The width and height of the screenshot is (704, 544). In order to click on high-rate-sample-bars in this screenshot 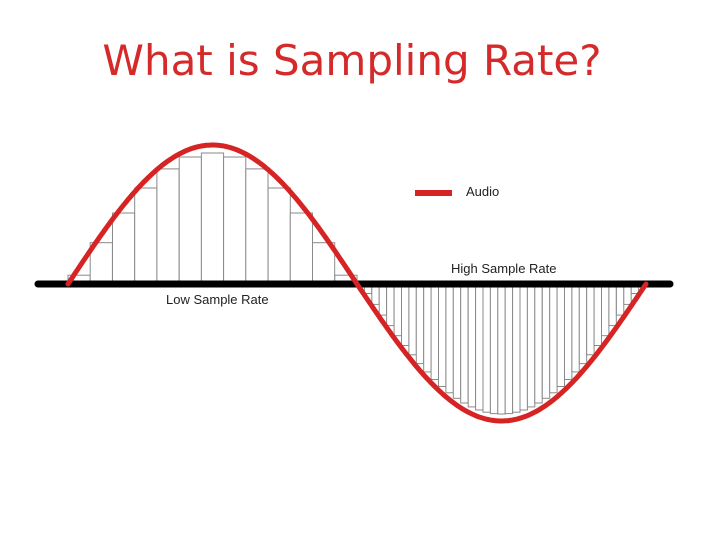, I will do `click(501, 349)`.